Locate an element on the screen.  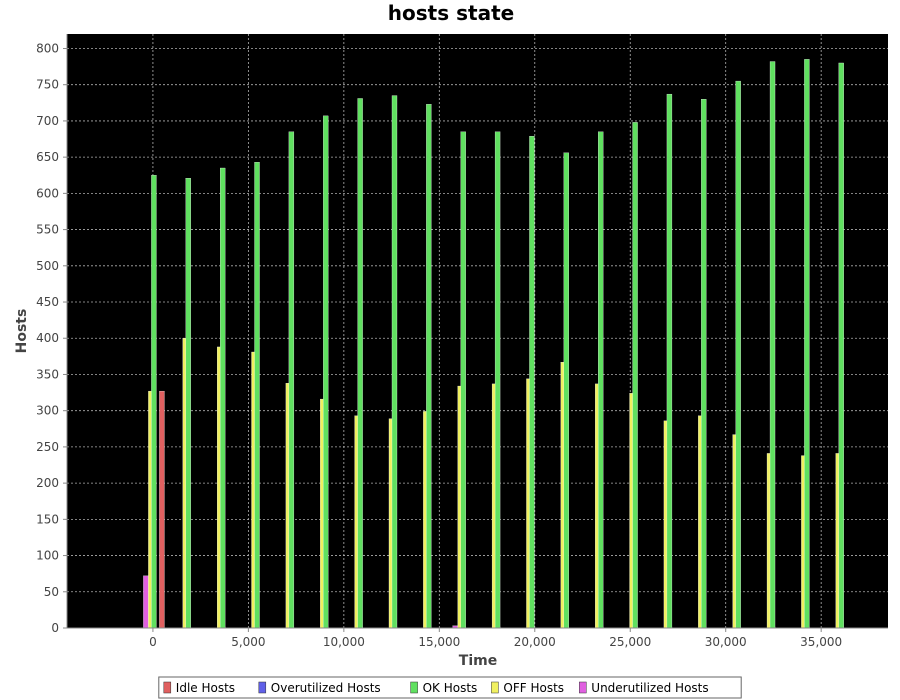
y-axis-label: Hosts is located at coordinates (22, 331).